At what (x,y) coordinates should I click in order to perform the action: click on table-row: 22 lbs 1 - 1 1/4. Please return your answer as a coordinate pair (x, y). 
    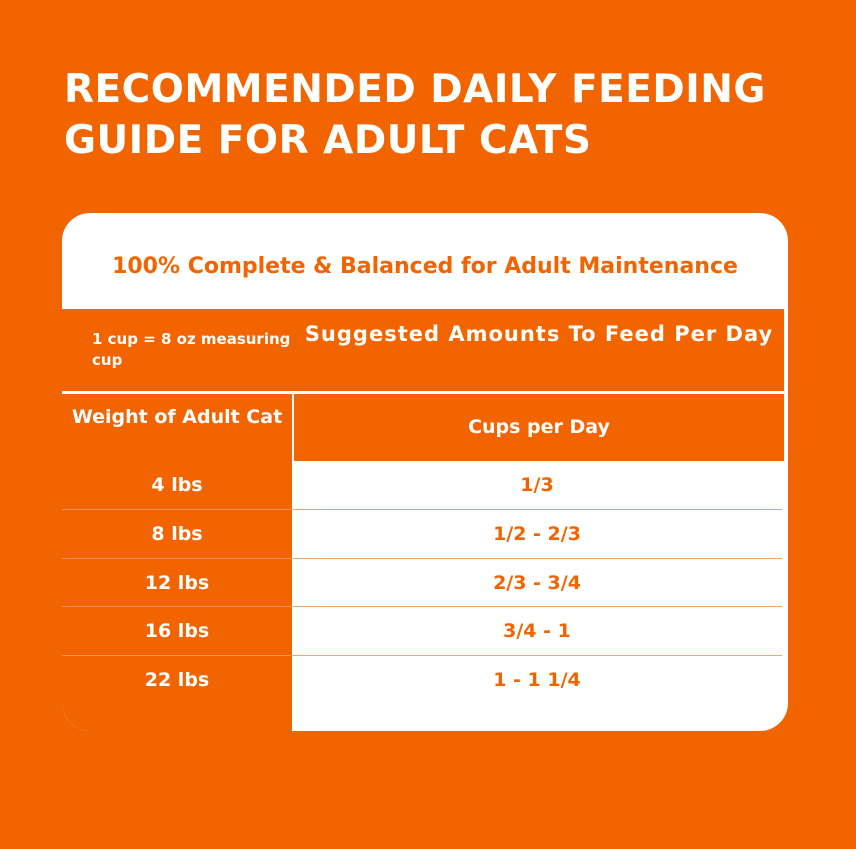
    Looking at the image, I should click on (425, 680).